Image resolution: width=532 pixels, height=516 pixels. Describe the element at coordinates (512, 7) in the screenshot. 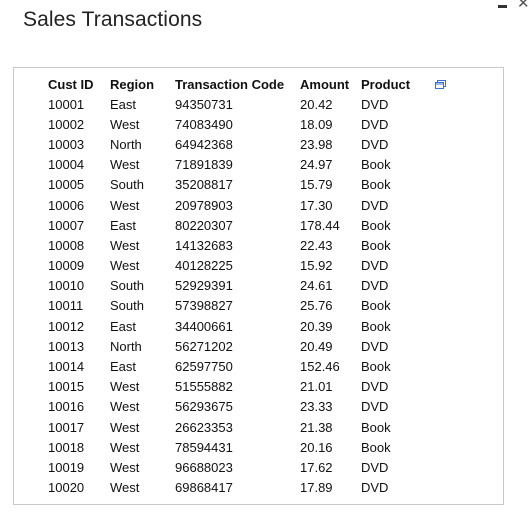

I see `window-controls: ✕` at that location.